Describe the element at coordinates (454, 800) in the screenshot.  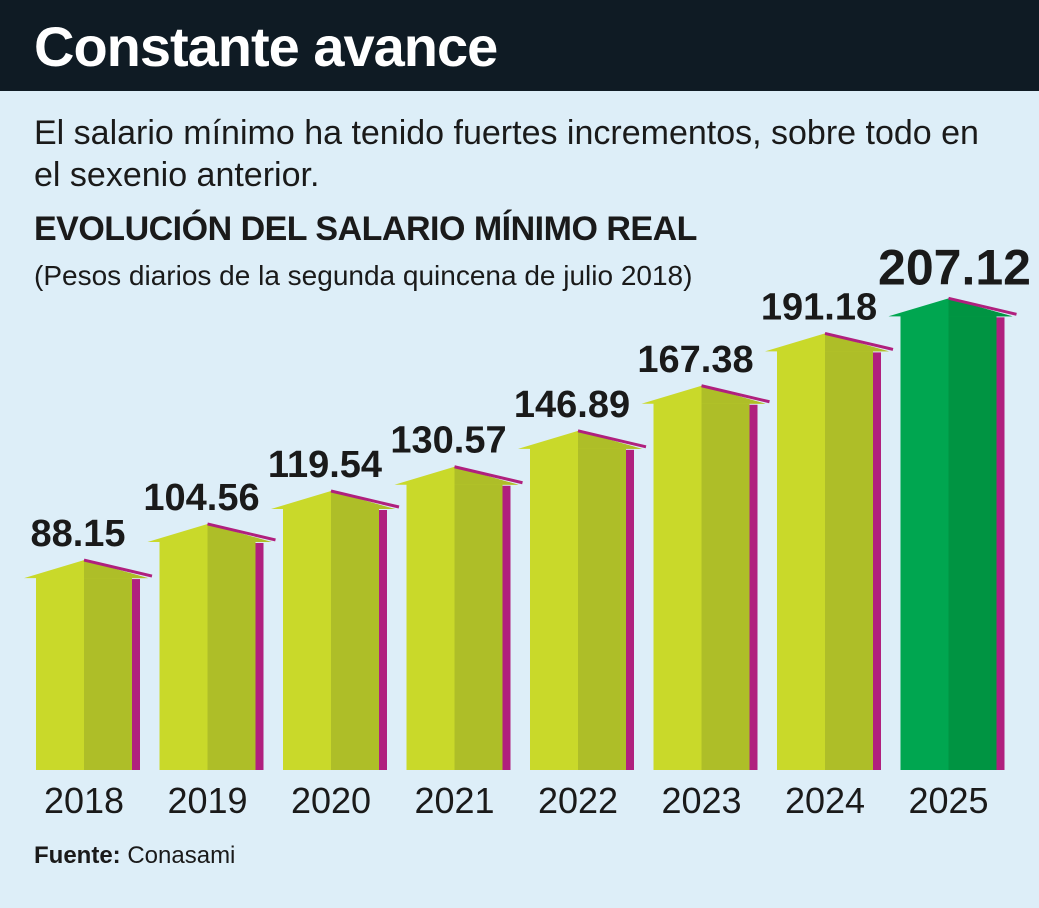
I see `category-label-2021: 2021` at that location.